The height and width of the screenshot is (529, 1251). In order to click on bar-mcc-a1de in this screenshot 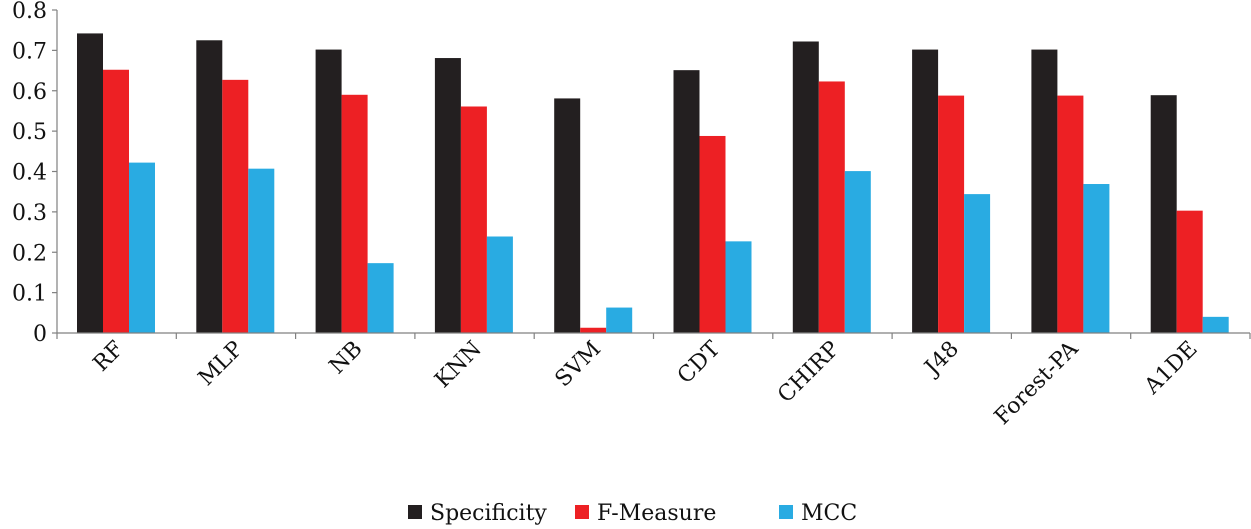, I will do `click(1215, 324)`.